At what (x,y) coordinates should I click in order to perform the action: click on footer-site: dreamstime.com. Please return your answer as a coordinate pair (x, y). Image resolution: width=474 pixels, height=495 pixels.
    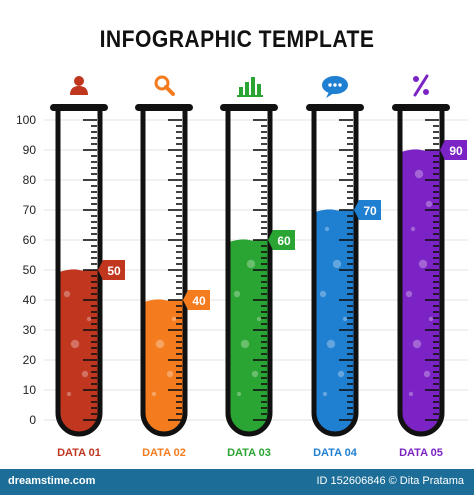
    Looking at the image, I should click on (52, 481).